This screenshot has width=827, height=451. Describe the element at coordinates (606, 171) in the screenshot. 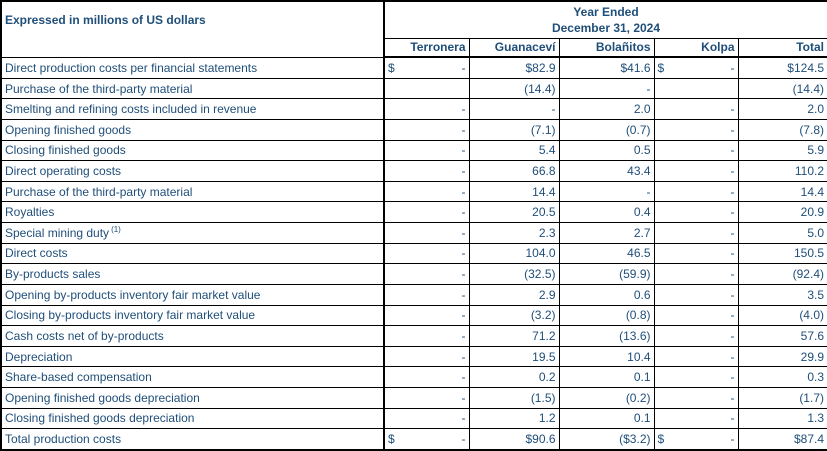

I see `cell-bolanitos: 43.4` at that location.